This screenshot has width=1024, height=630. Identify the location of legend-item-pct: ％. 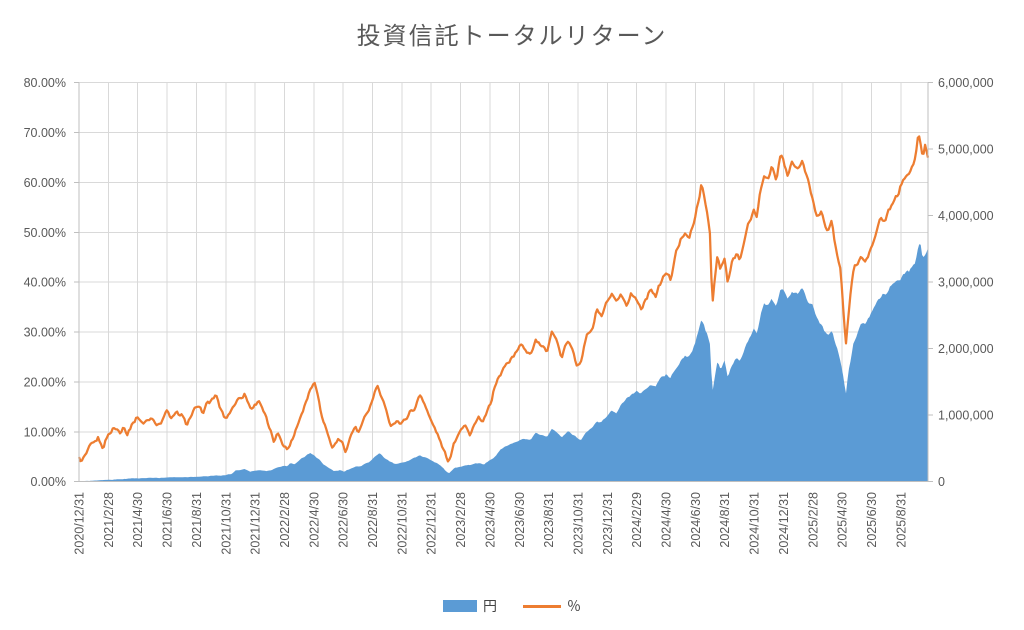
(552, 606).